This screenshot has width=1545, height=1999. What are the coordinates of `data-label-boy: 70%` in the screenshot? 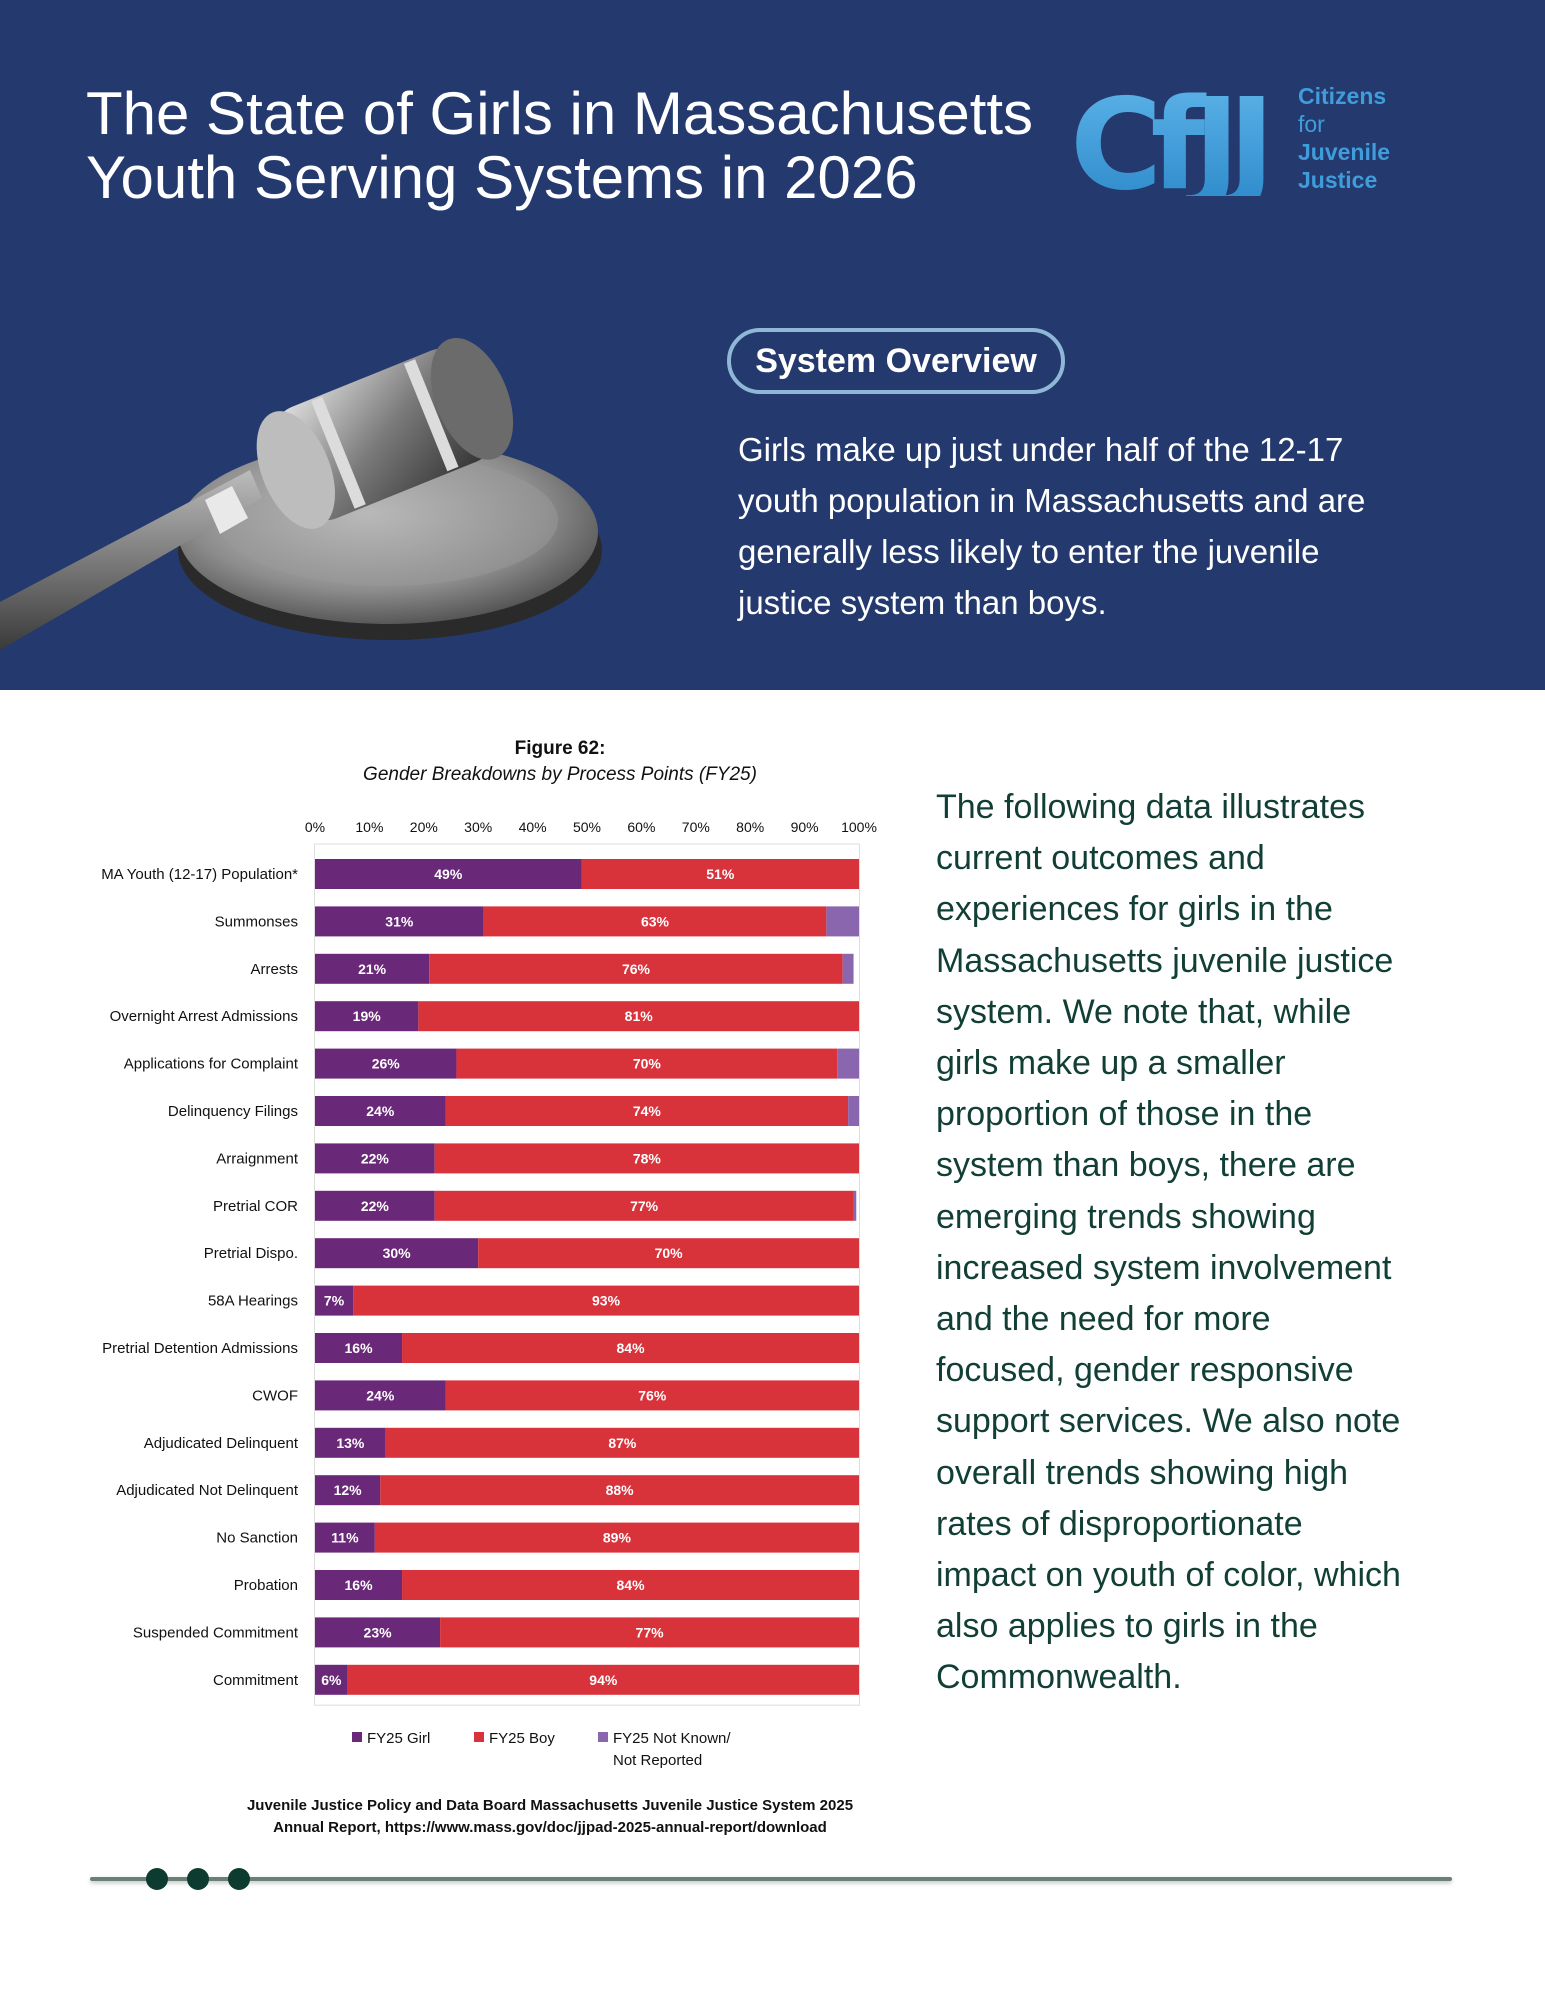 It's located at (647, 1064).